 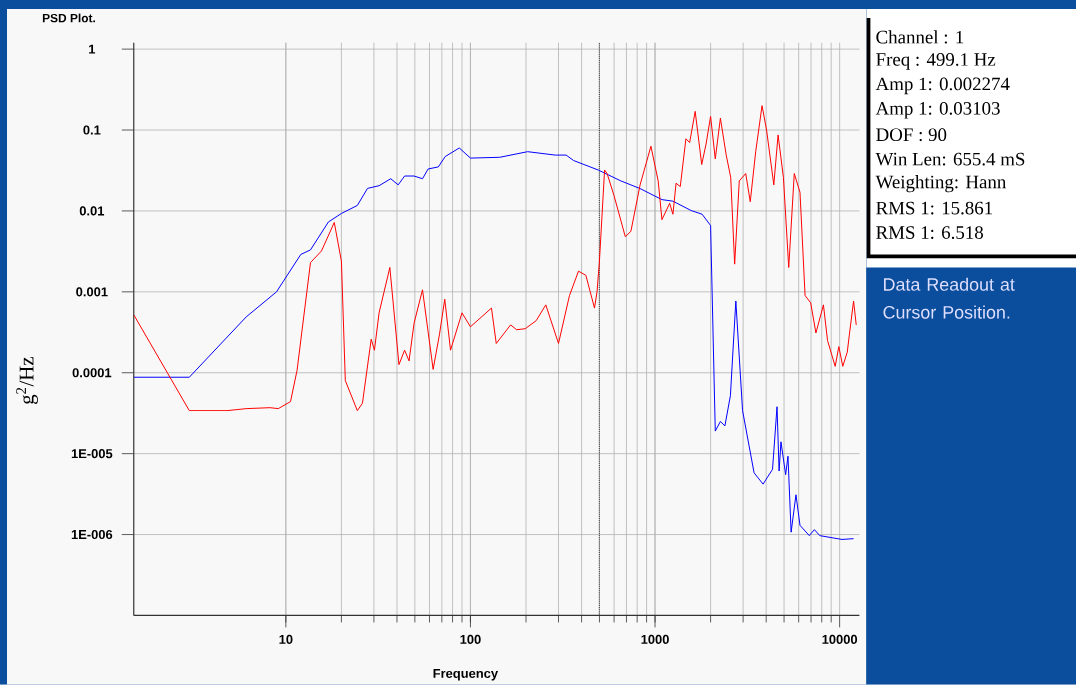 What do you see at coordinates (92, 535) in the screenshot?
I see `y-tick-label: 1E-006` at bounding box center [92, 535].